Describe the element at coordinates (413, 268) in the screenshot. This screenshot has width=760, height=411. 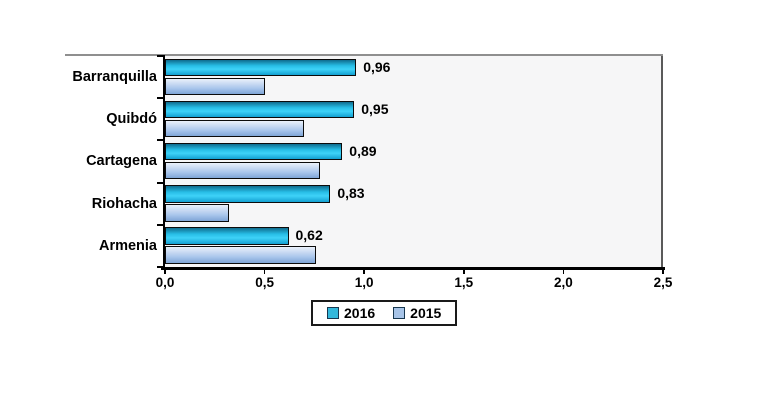
I see `x-axis-line` at that location.